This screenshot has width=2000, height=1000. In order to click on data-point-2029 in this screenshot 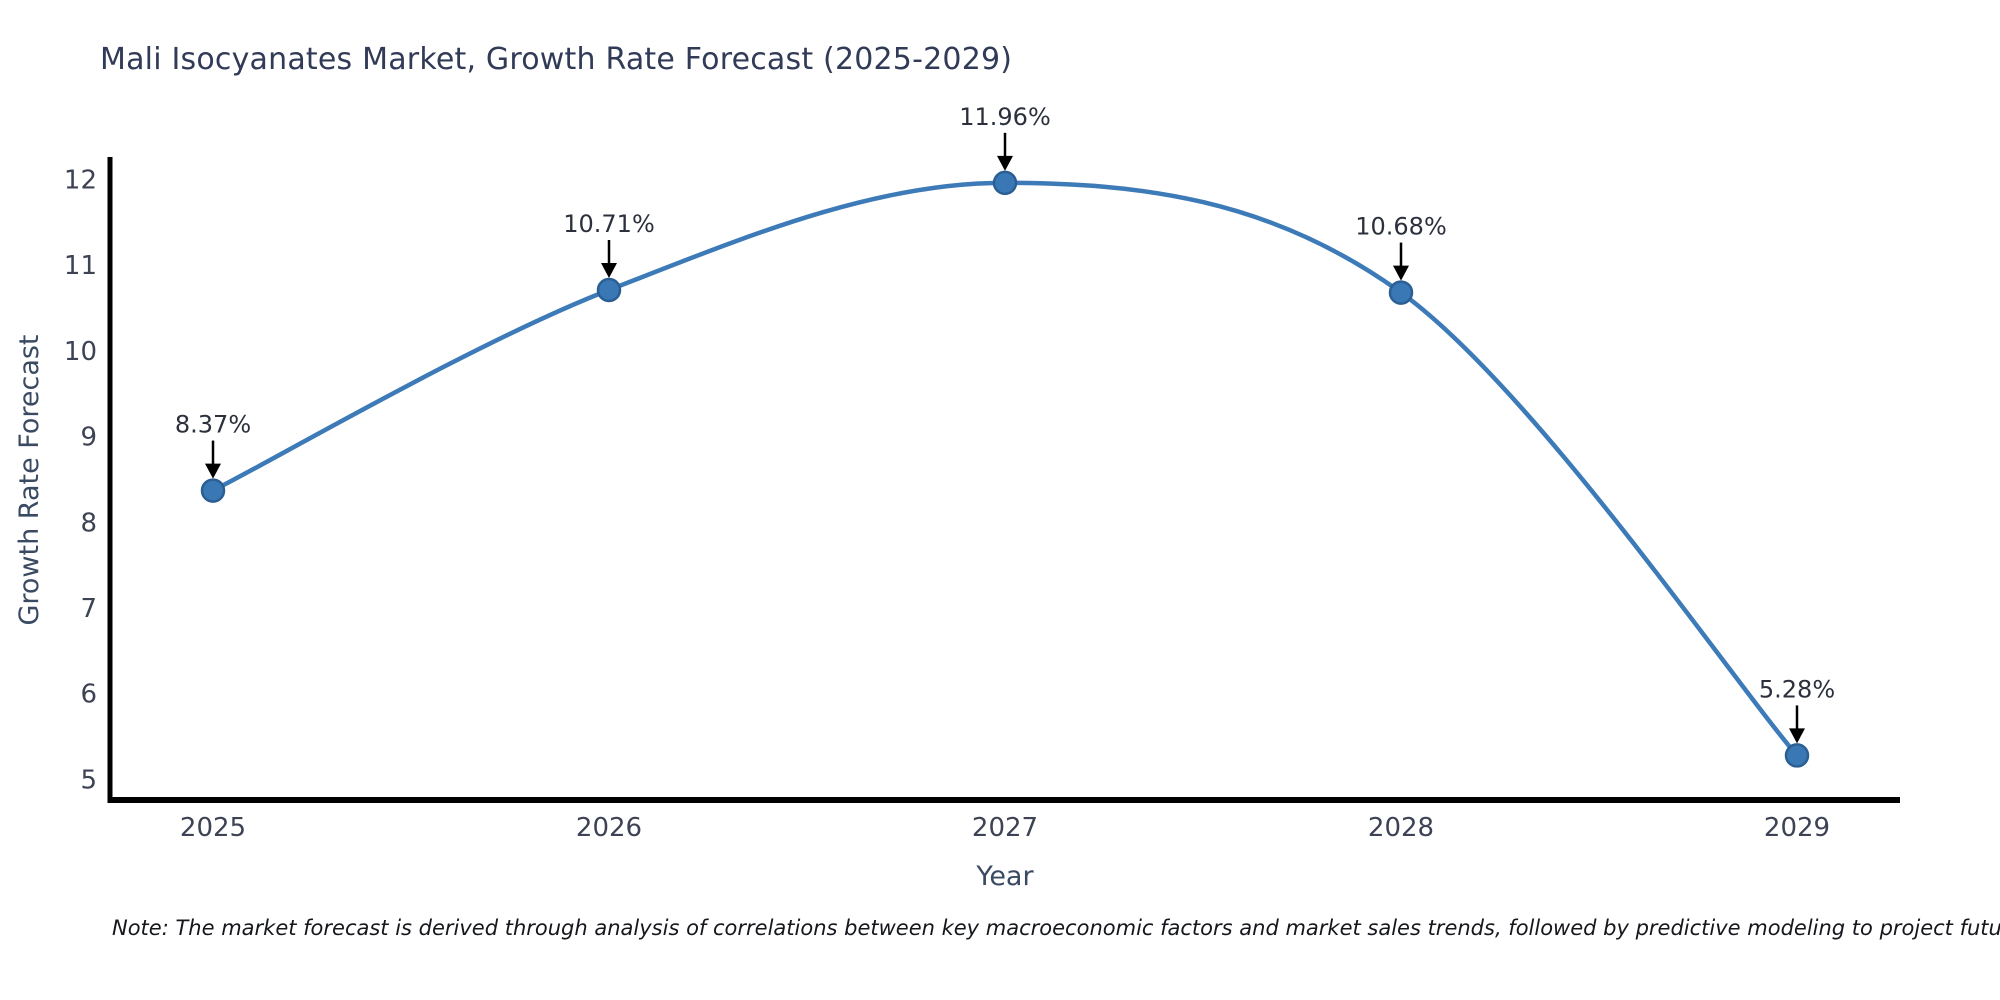, I will do `click(1797, 755)`.